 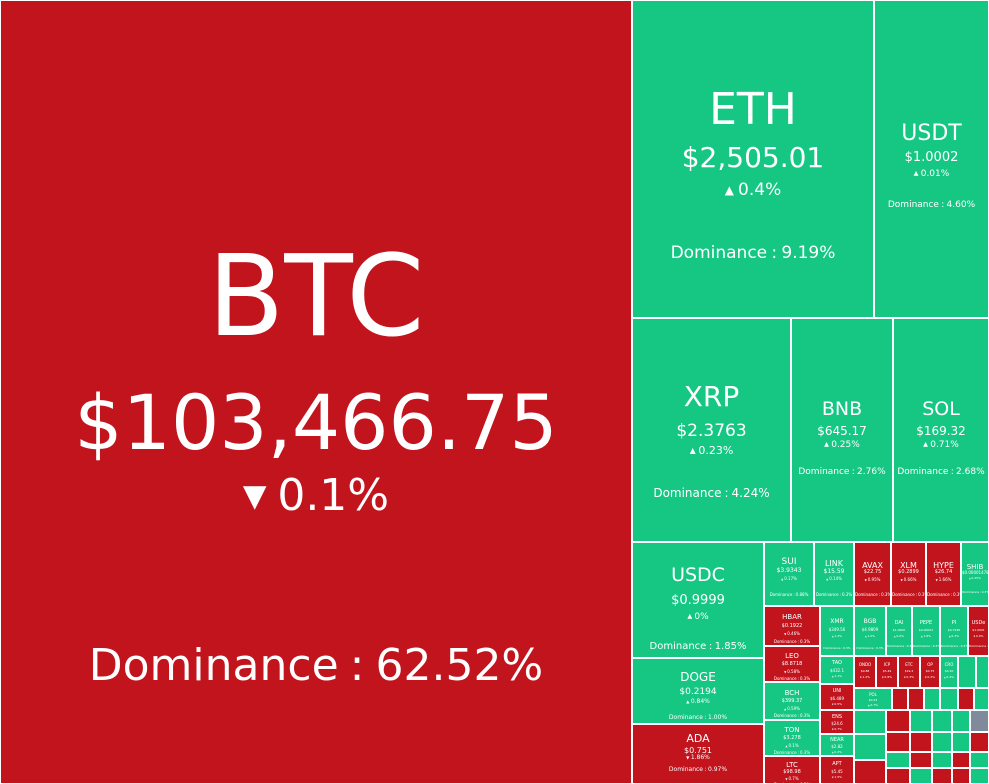 I want to click on coin-change-value: 0.84%, so click(x=700, y=701).